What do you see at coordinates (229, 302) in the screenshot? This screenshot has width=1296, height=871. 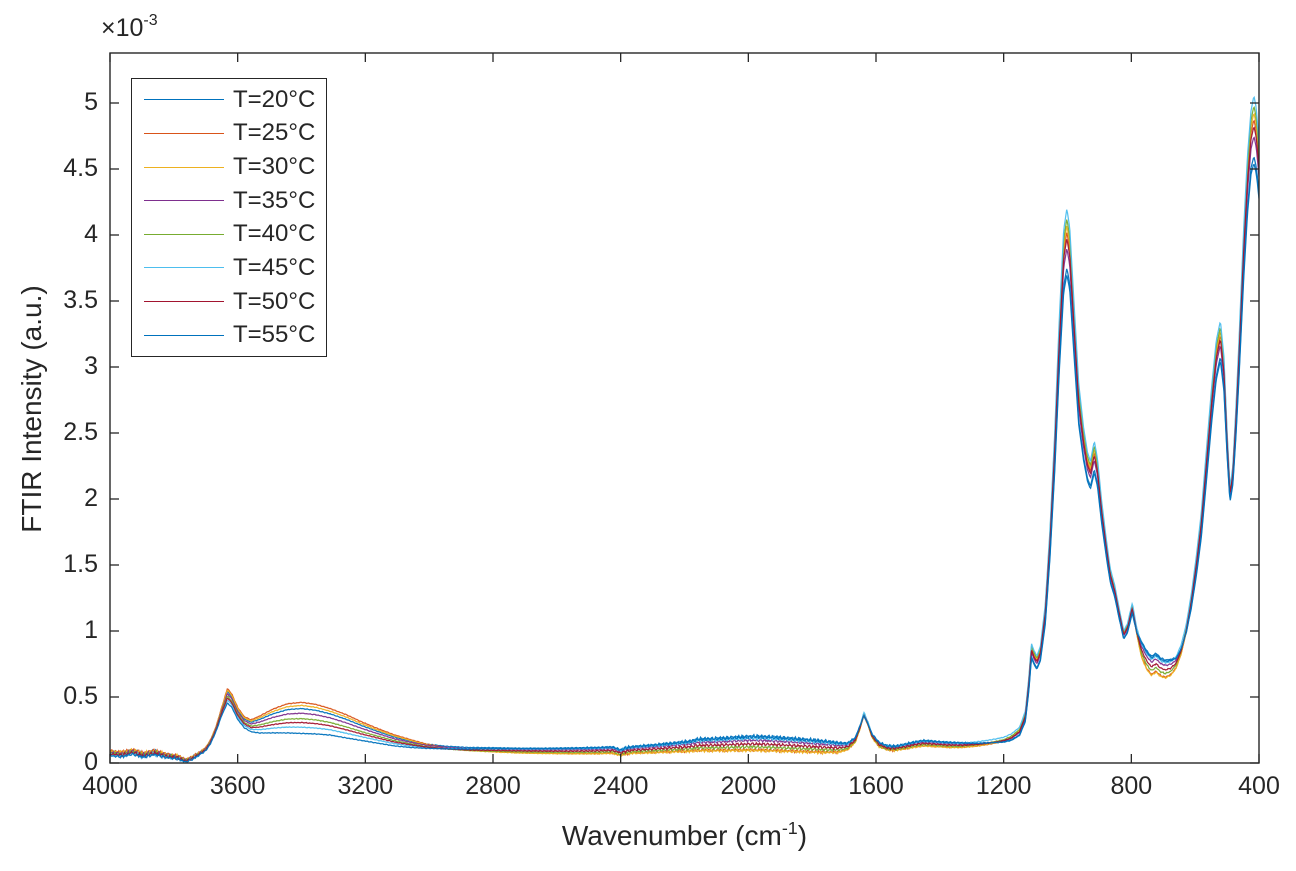 I see `legend-entry: T=50°C` at bounding box center [229, 302].